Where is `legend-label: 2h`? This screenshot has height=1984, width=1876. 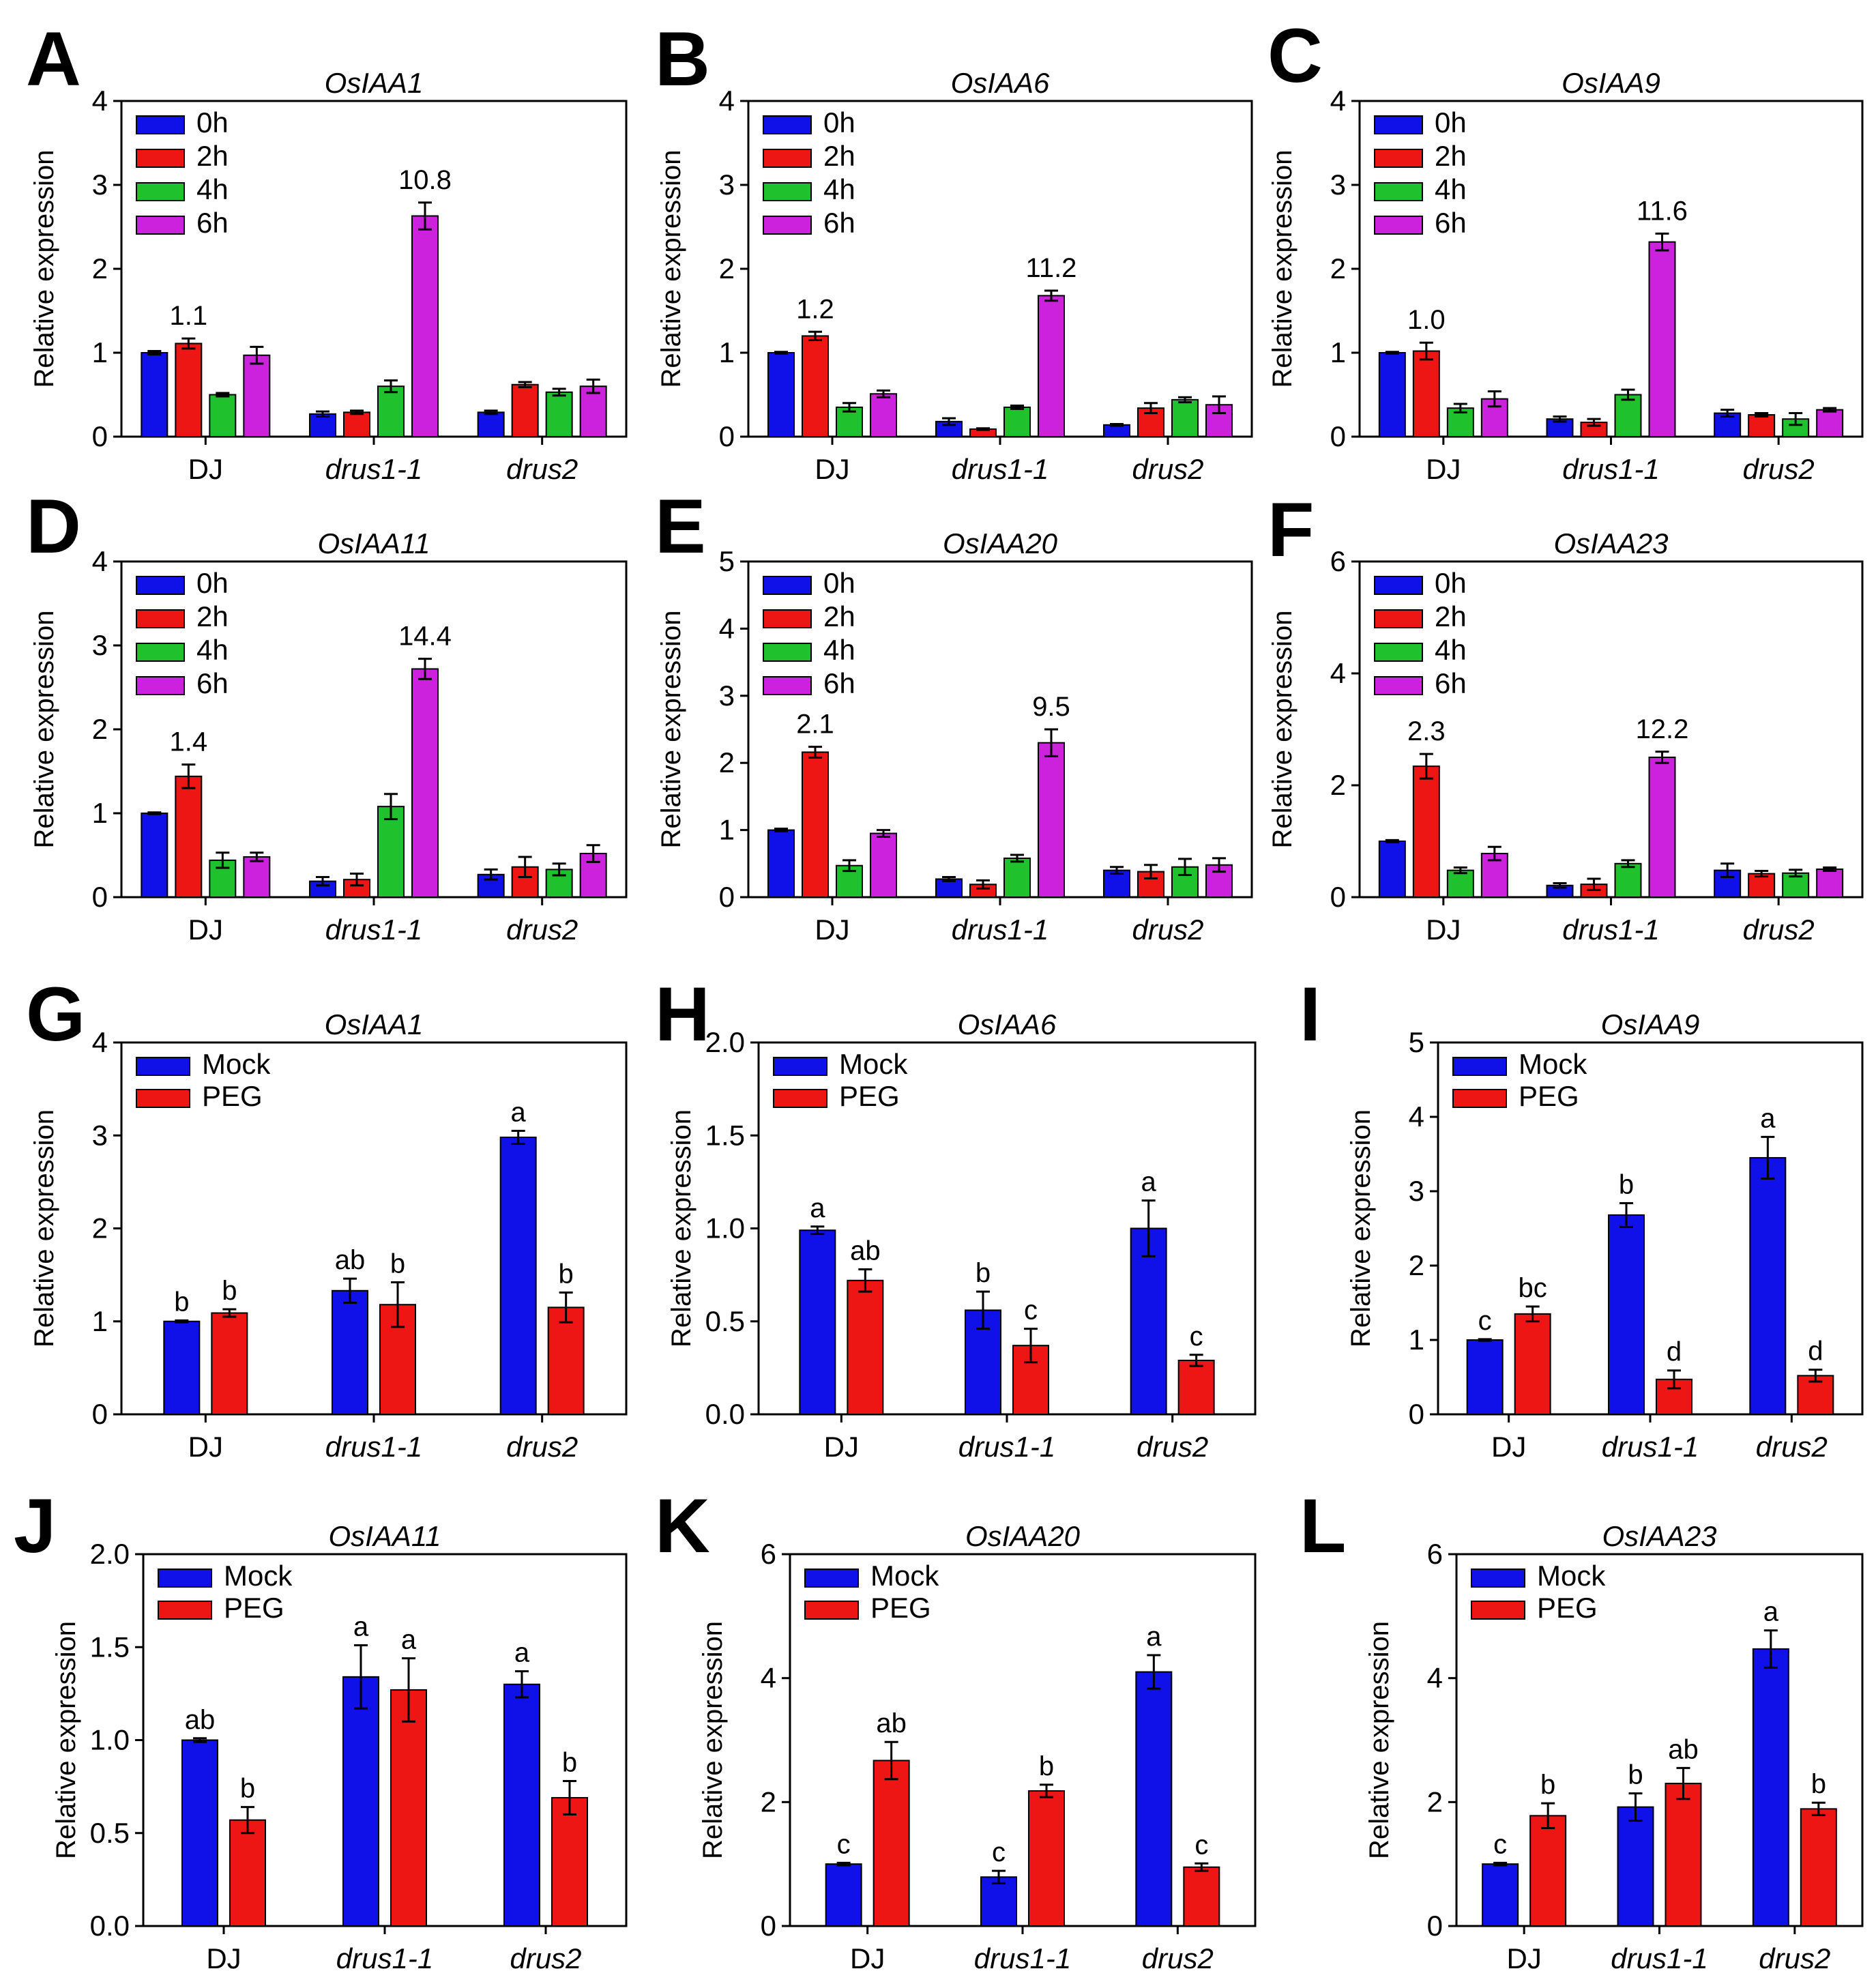
legend-label: 2h is located at coordinates (213, 616).